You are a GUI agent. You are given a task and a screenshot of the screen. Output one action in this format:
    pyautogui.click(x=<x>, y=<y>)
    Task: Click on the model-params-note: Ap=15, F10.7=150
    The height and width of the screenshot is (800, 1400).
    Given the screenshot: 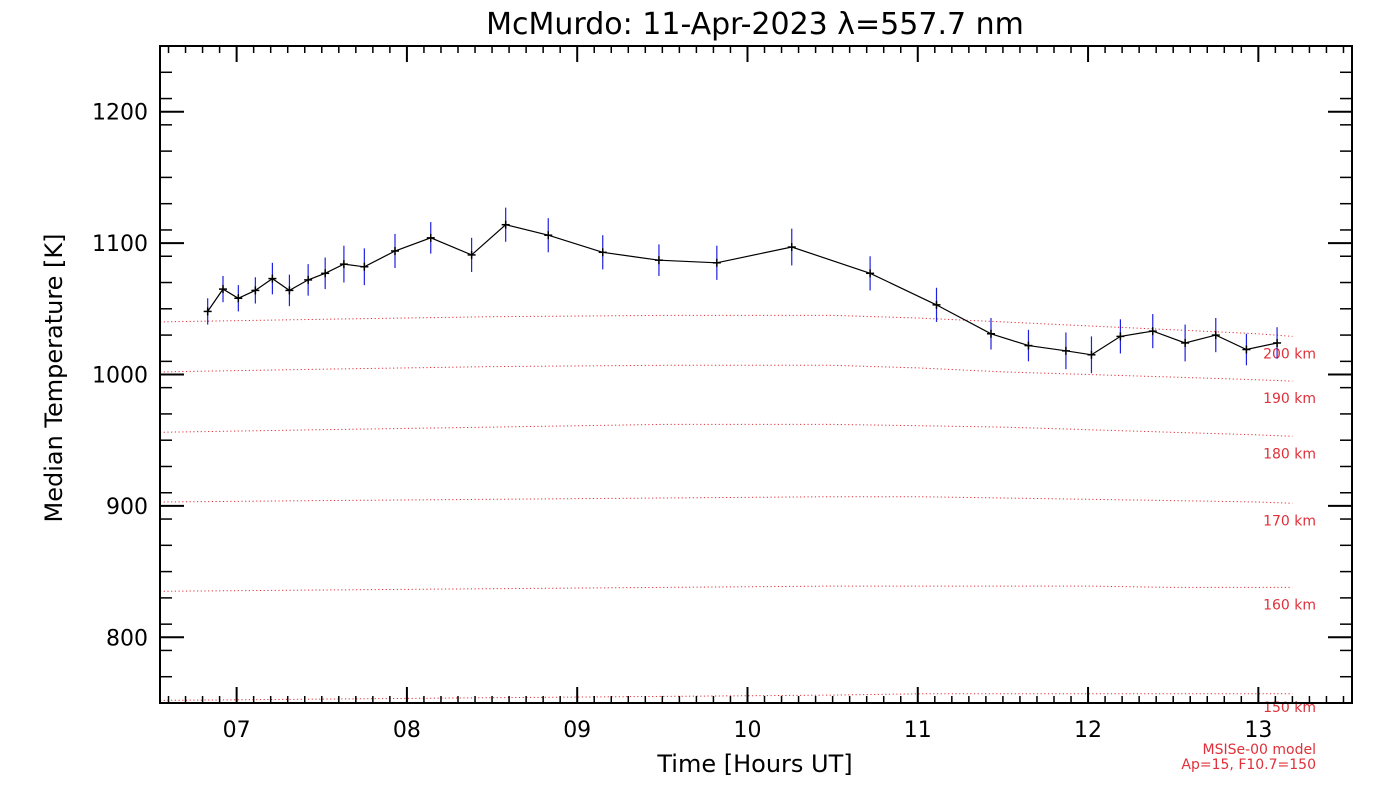 What is the action you would take?
    pyautogui.click(x=1248, y=765)
    